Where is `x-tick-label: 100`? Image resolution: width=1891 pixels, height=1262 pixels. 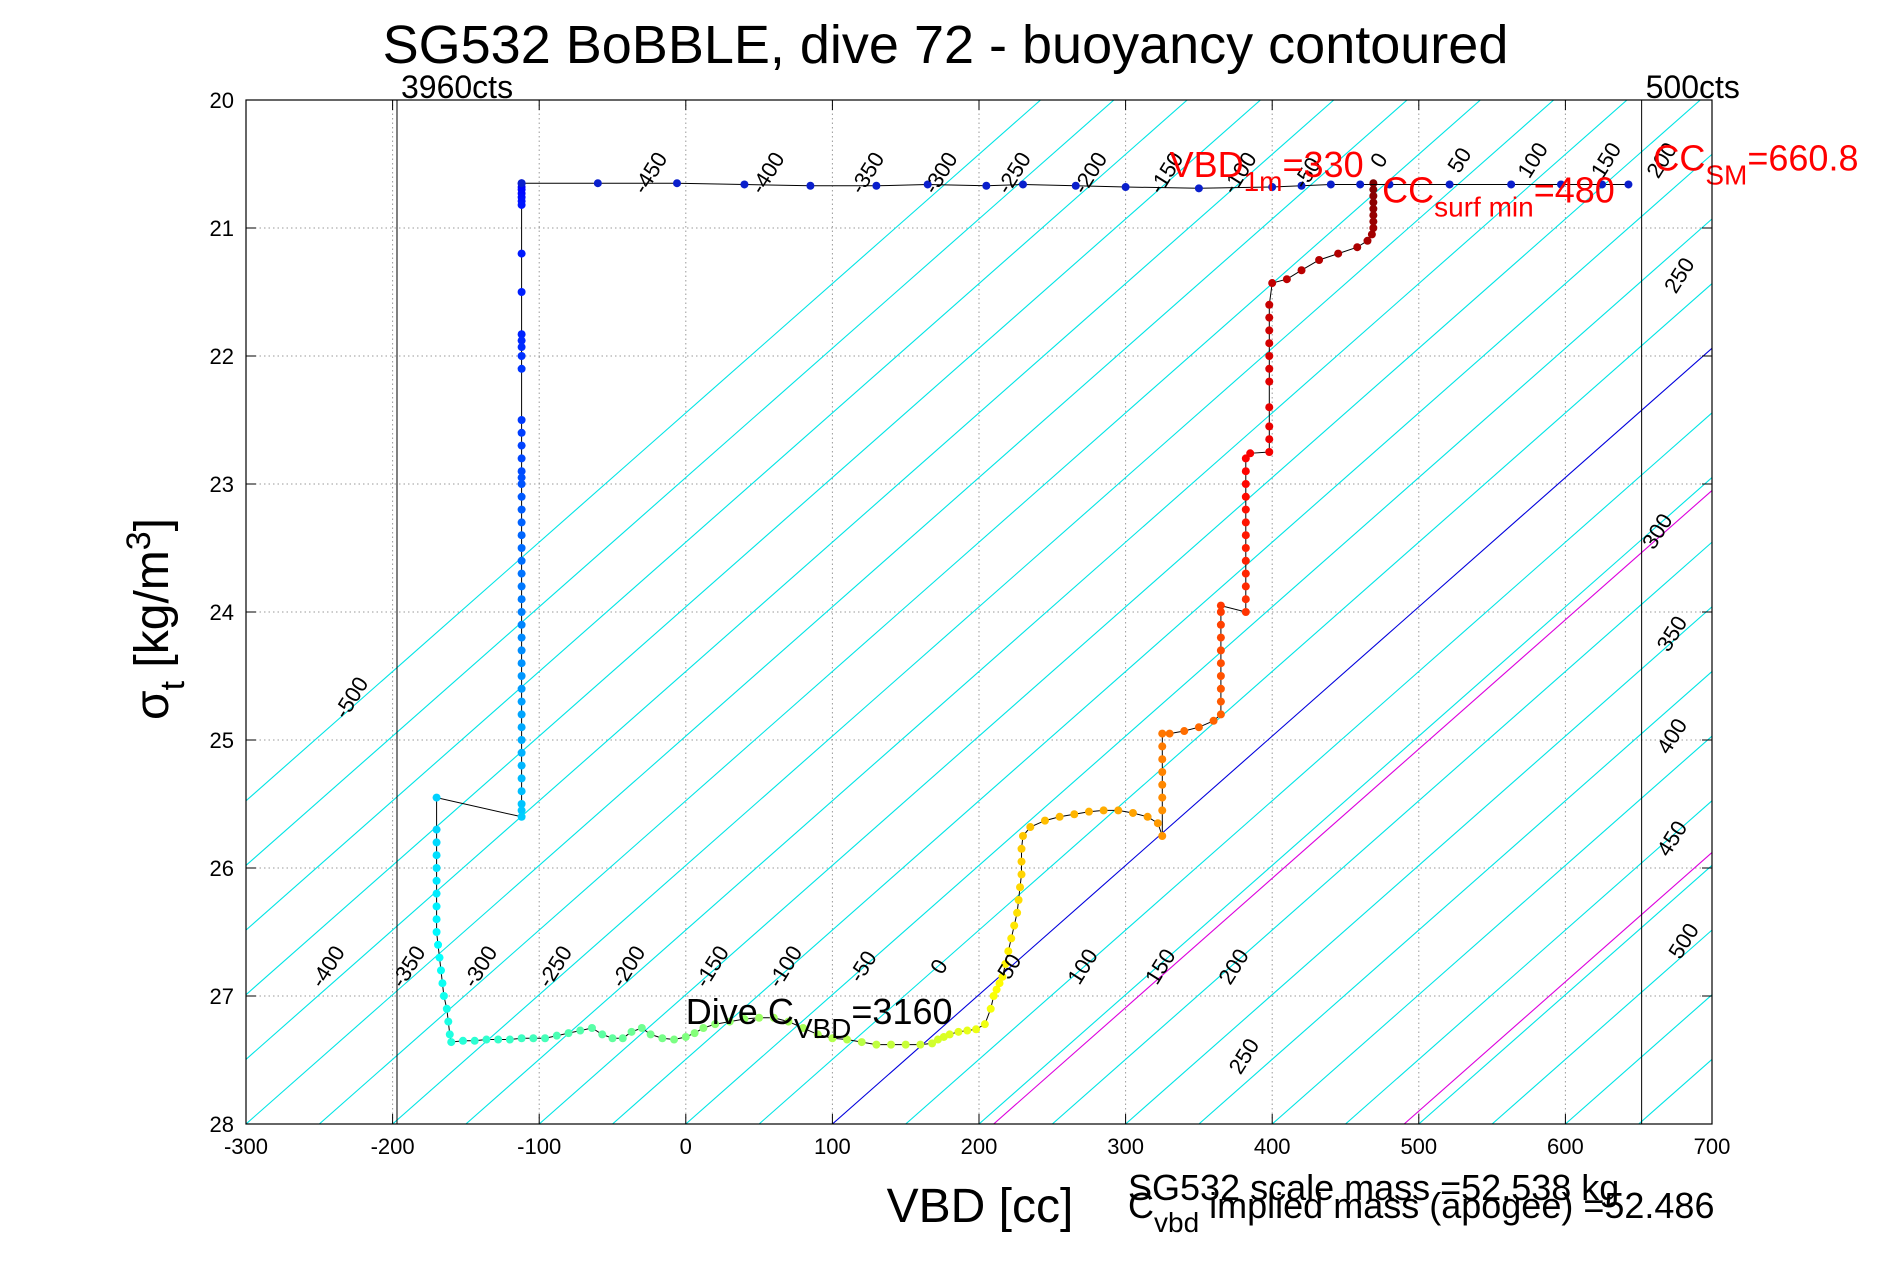
x-tick-label: 100 is located at coordinates (832, 1146).